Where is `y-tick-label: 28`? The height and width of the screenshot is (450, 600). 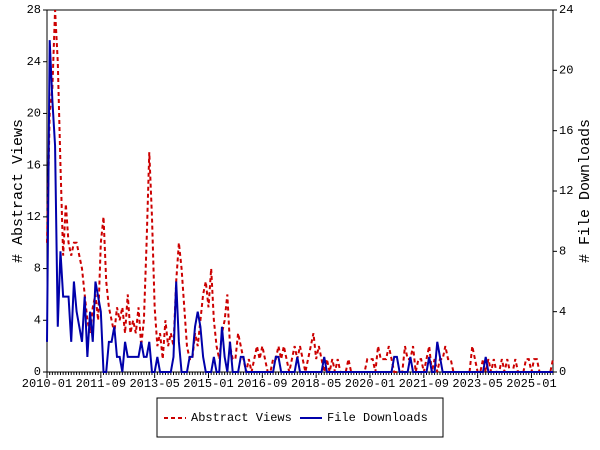
y-tick-label: 28 is located at coordinates (34, 10).